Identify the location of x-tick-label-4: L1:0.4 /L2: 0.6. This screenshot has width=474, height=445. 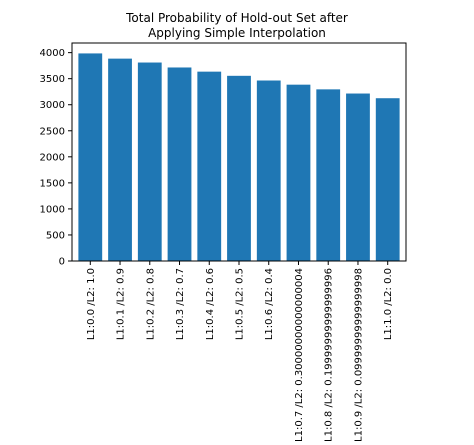
(210, 304).